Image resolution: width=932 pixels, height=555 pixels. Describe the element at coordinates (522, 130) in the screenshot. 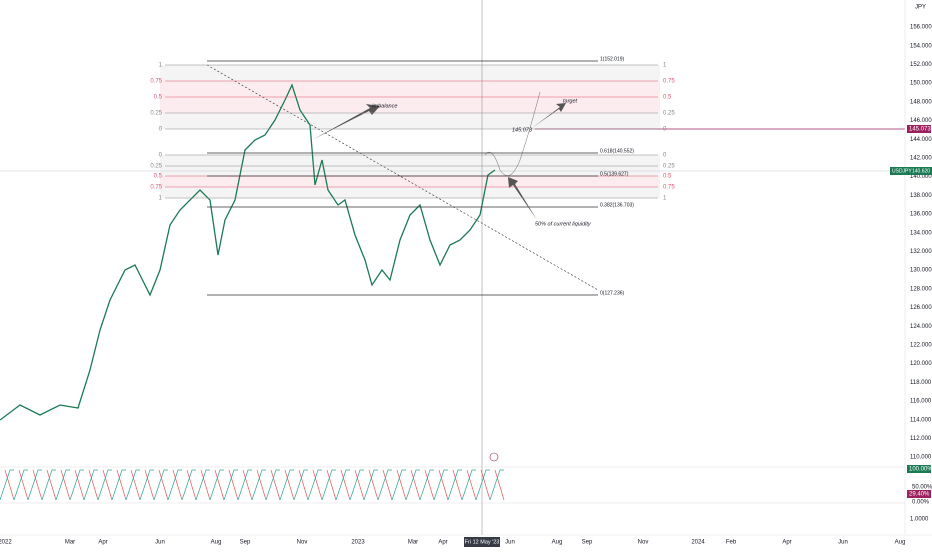

I see `annotation: 145.073` at that location.